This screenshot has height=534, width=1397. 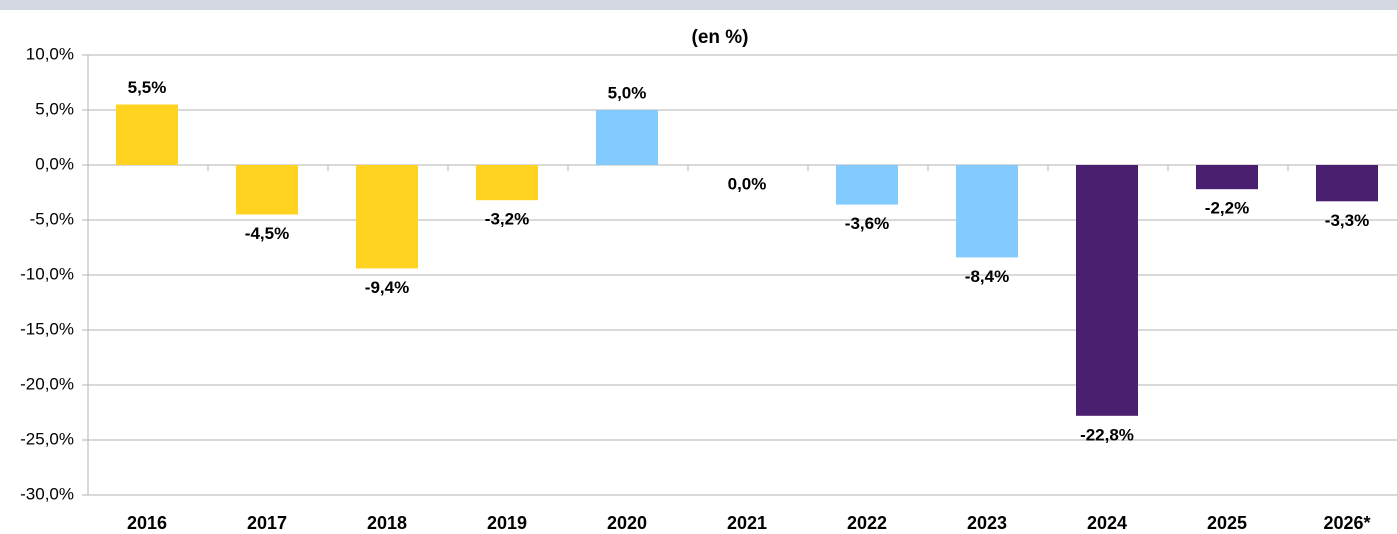 I want to click on x-tick-label: 2019, so click(x=507, y=523).